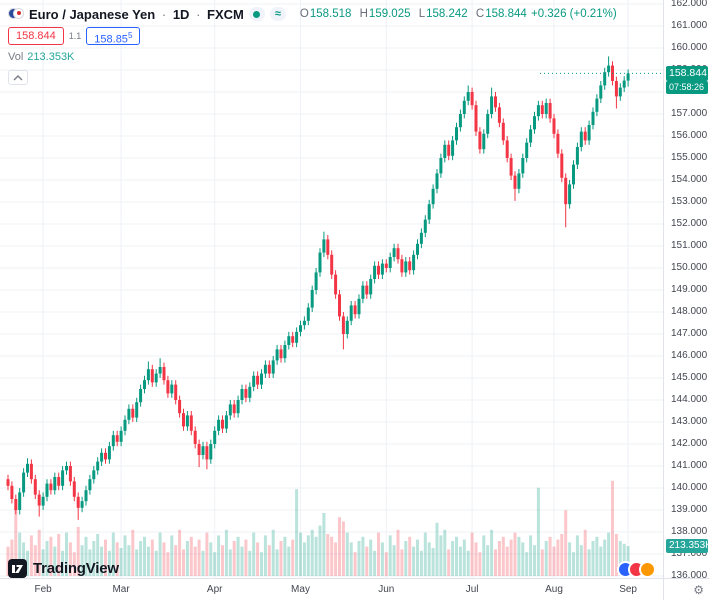 The height and width of the screenshot is (600, 710). Describe the element at coordinates (689, 421) in the screenshot. I see `price-tick-label: 143.000` at that location.